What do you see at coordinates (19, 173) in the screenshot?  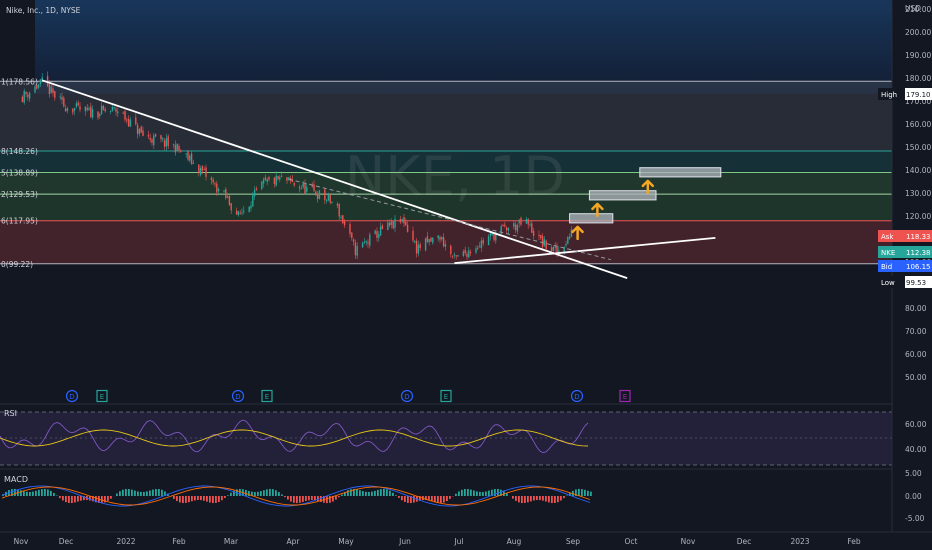 I see `fib-level-label: 5(138.89)` at bounding box center [19, 173].